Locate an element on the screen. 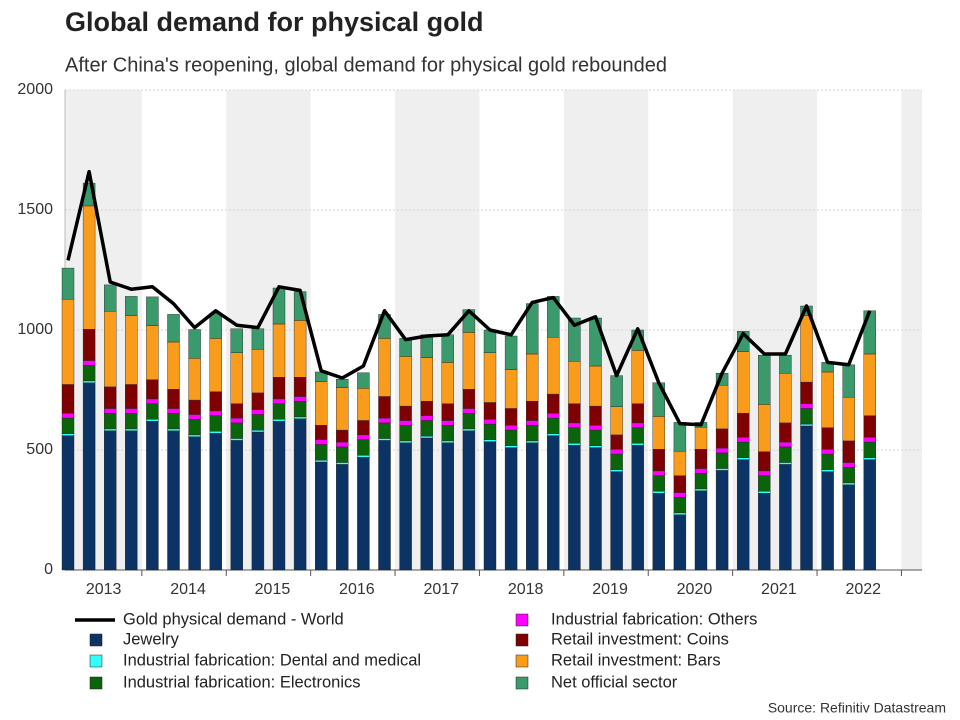  legend-label: Gold physical demand - World is located at coordinates (233, 619).